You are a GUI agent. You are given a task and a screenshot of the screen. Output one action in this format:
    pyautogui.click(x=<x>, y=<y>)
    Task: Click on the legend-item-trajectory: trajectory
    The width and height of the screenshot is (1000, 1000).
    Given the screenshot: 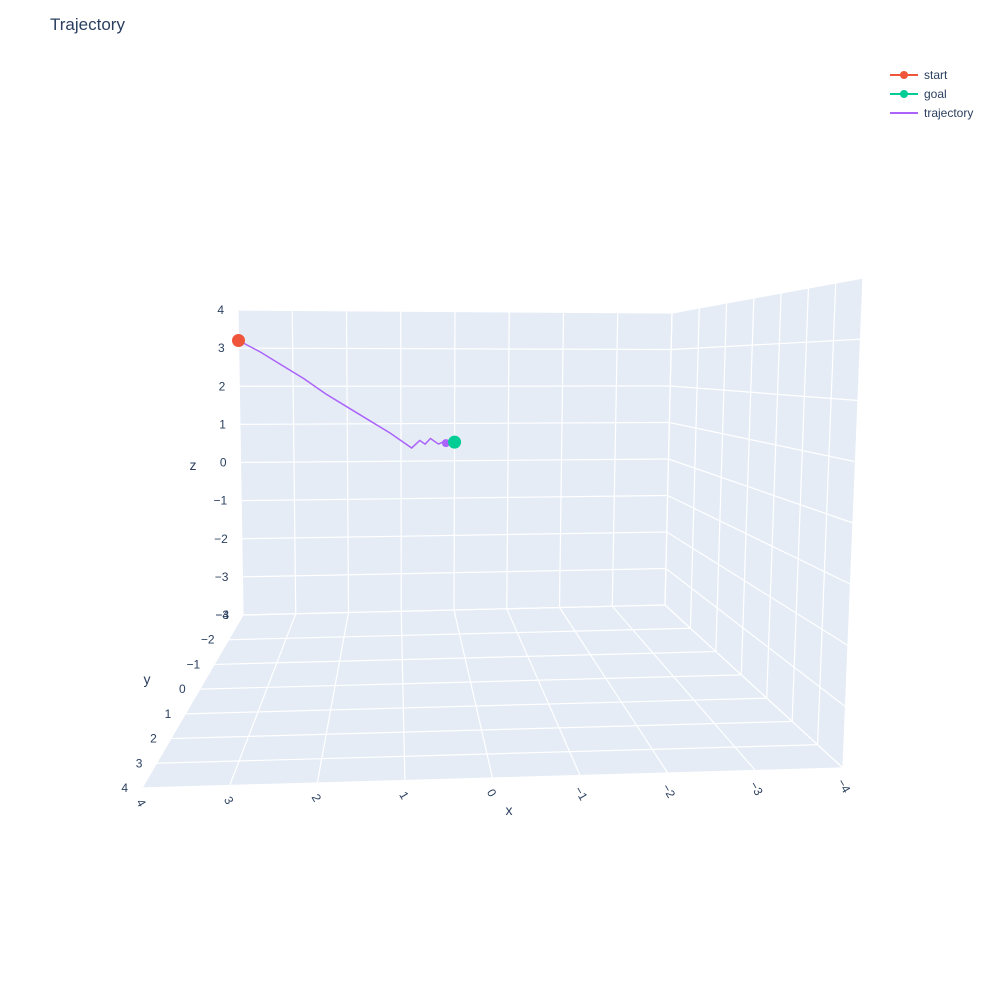 What is the action you would take?
    pyautogui.click(x=931, y=113)
    